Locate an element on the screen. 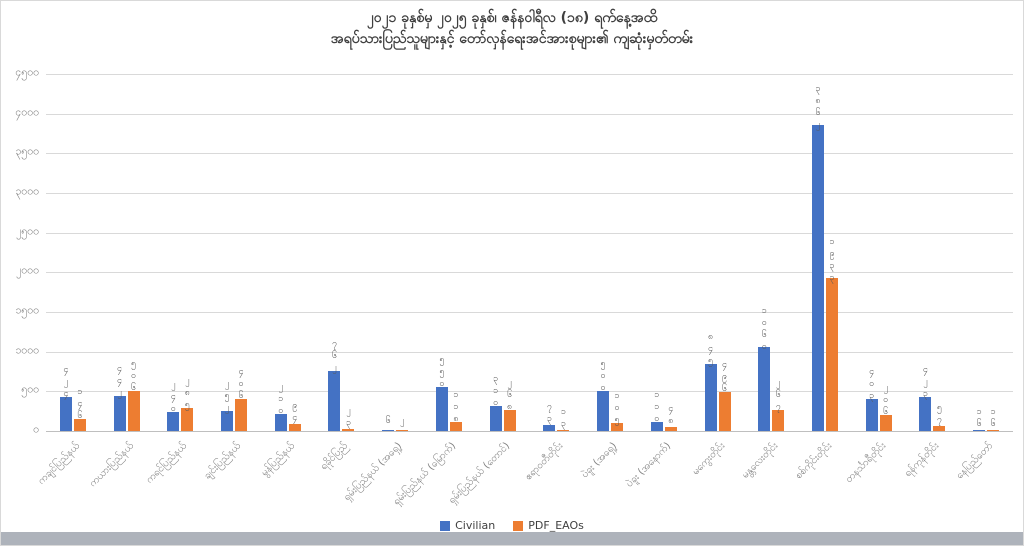 This screenshot has width=1024, height=546. data-label-civilian: ၁၀၆၀ is located at coordinates (764, 328).